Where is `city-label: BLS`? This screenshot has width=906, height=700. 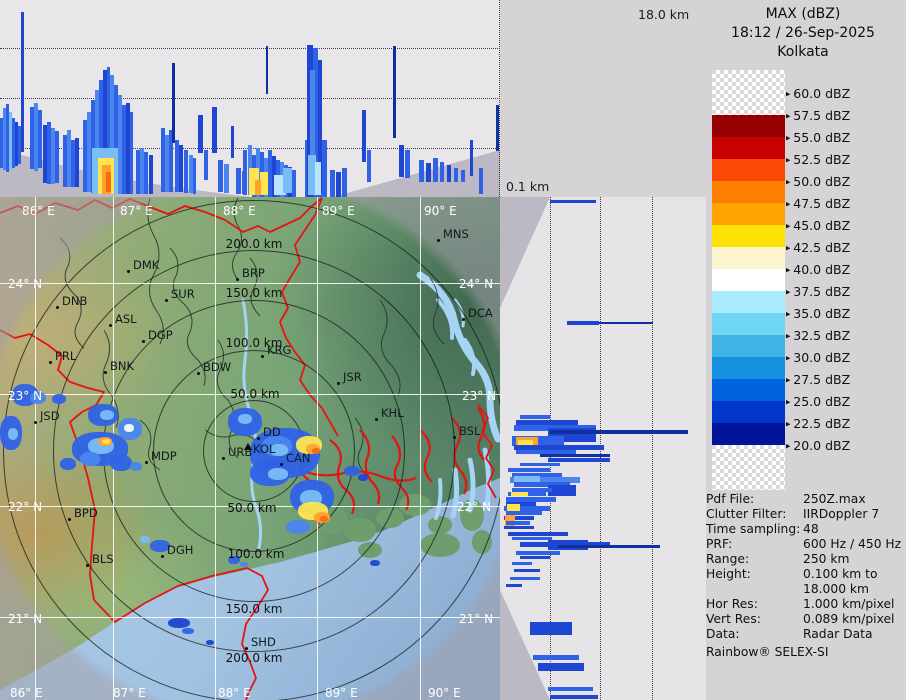
city-label: BLS is located at coordinates (103, 559).